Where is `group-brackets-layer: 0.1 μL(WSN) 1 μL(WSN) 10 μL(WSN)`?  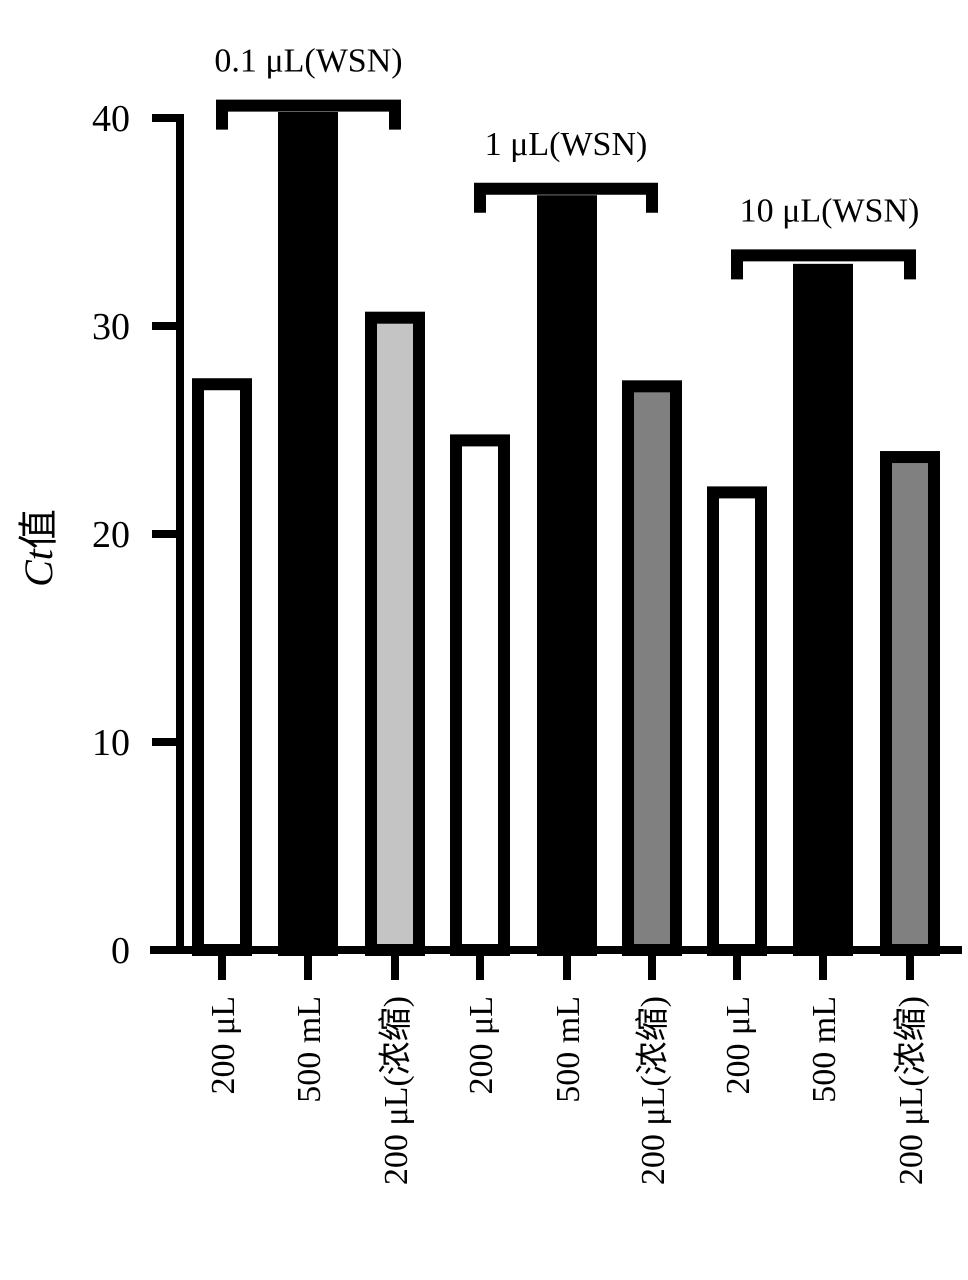
group-brackets-layer: 0.1 μL(WSN) 1 μL(WSN) 10 μL(WSN) is located at coordinates (566, 161).